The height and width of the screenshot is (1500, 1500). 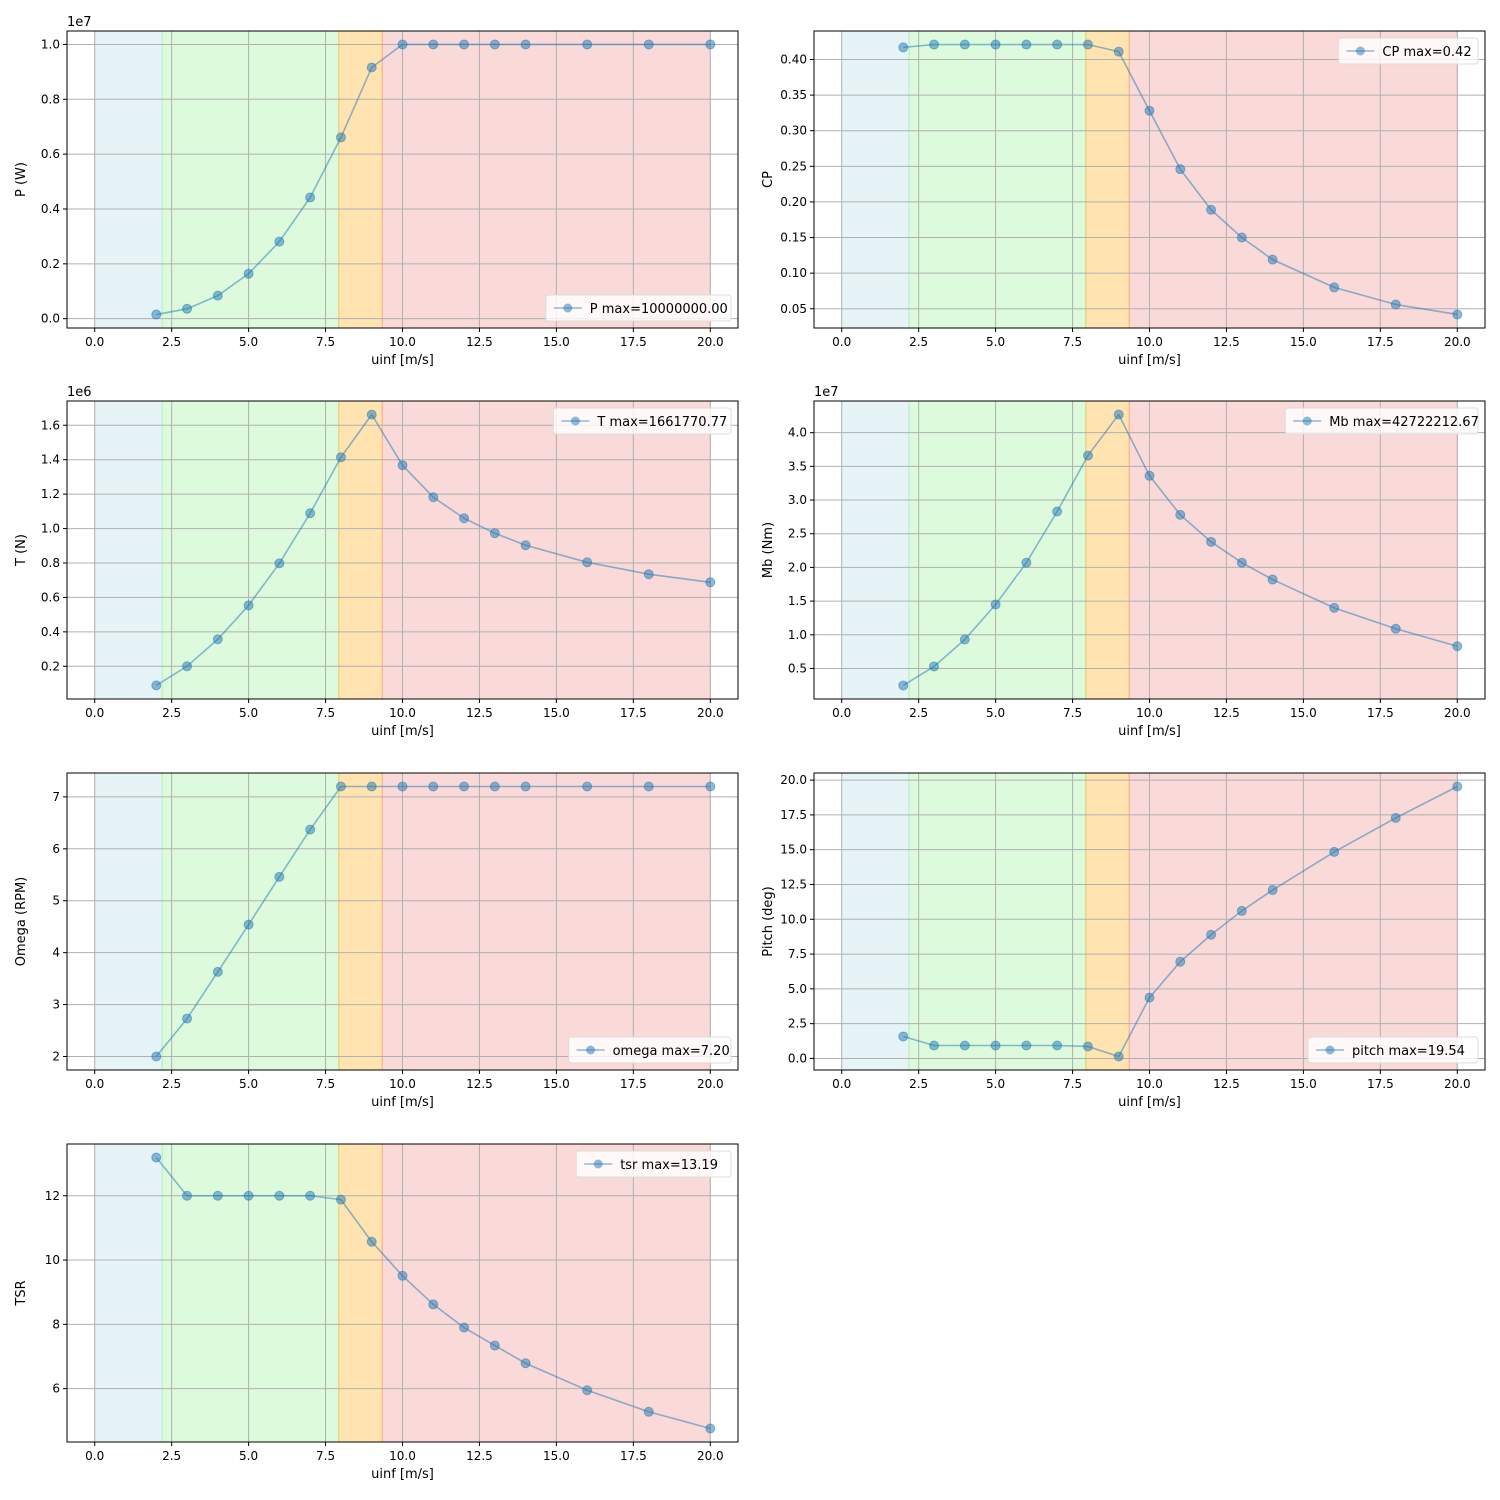 I want to click on x-tick-label: 2.5, so click(x=918, y=713).